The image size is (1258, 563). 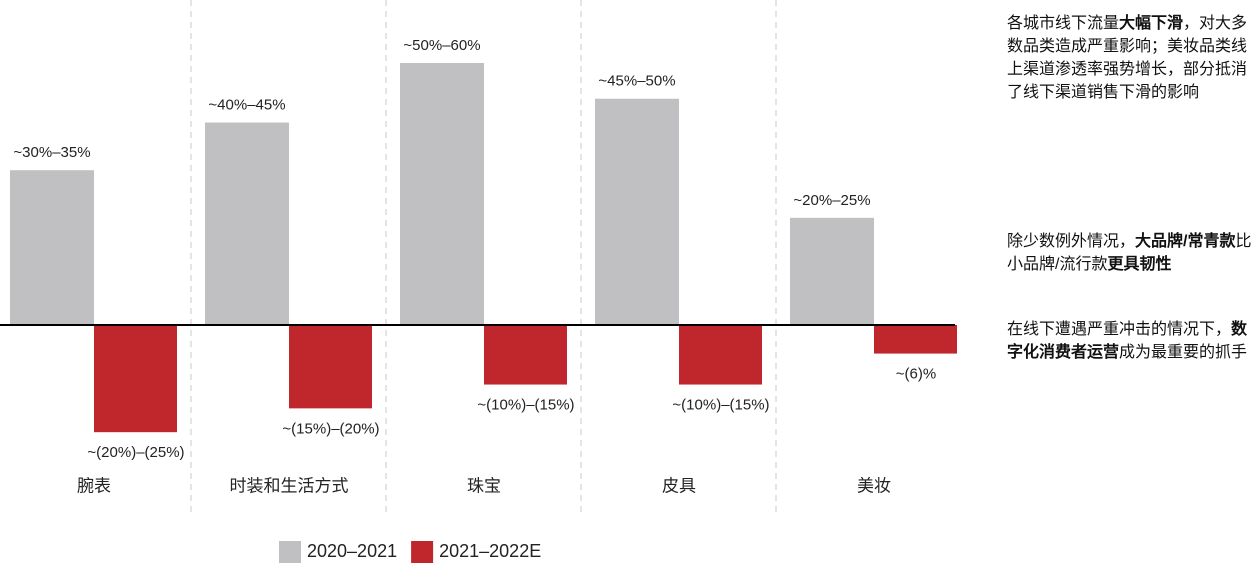 I want to click on note-text: 各城市线下流量, so click(x=1063, y=23).